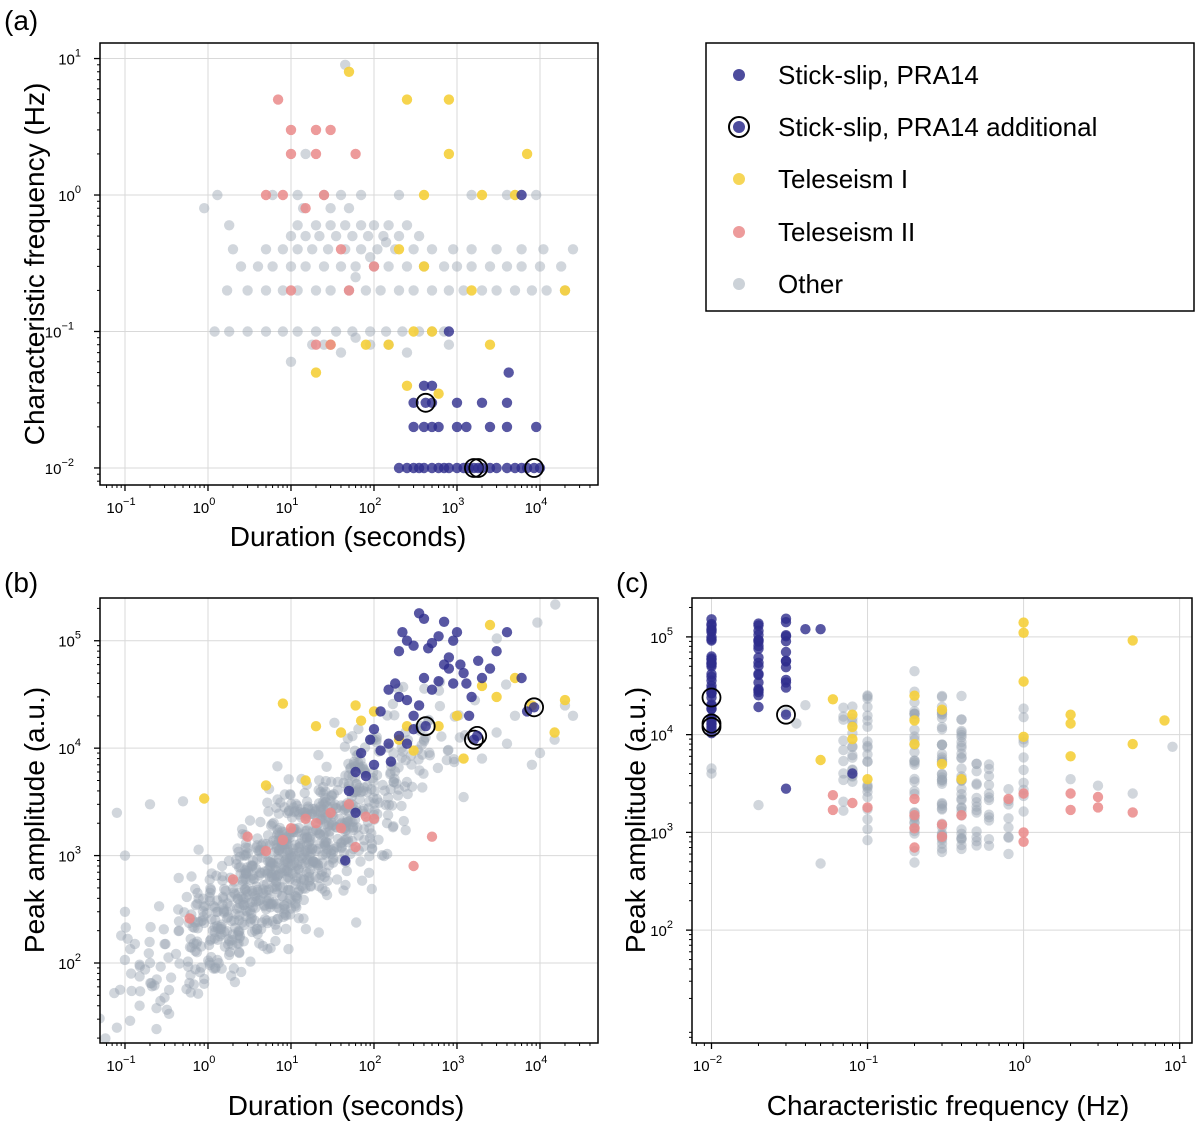 The width and height of the screenshot is (1198, 1128). I want to click on panel-b-y-tick-exp: 5, so click(78, 636).